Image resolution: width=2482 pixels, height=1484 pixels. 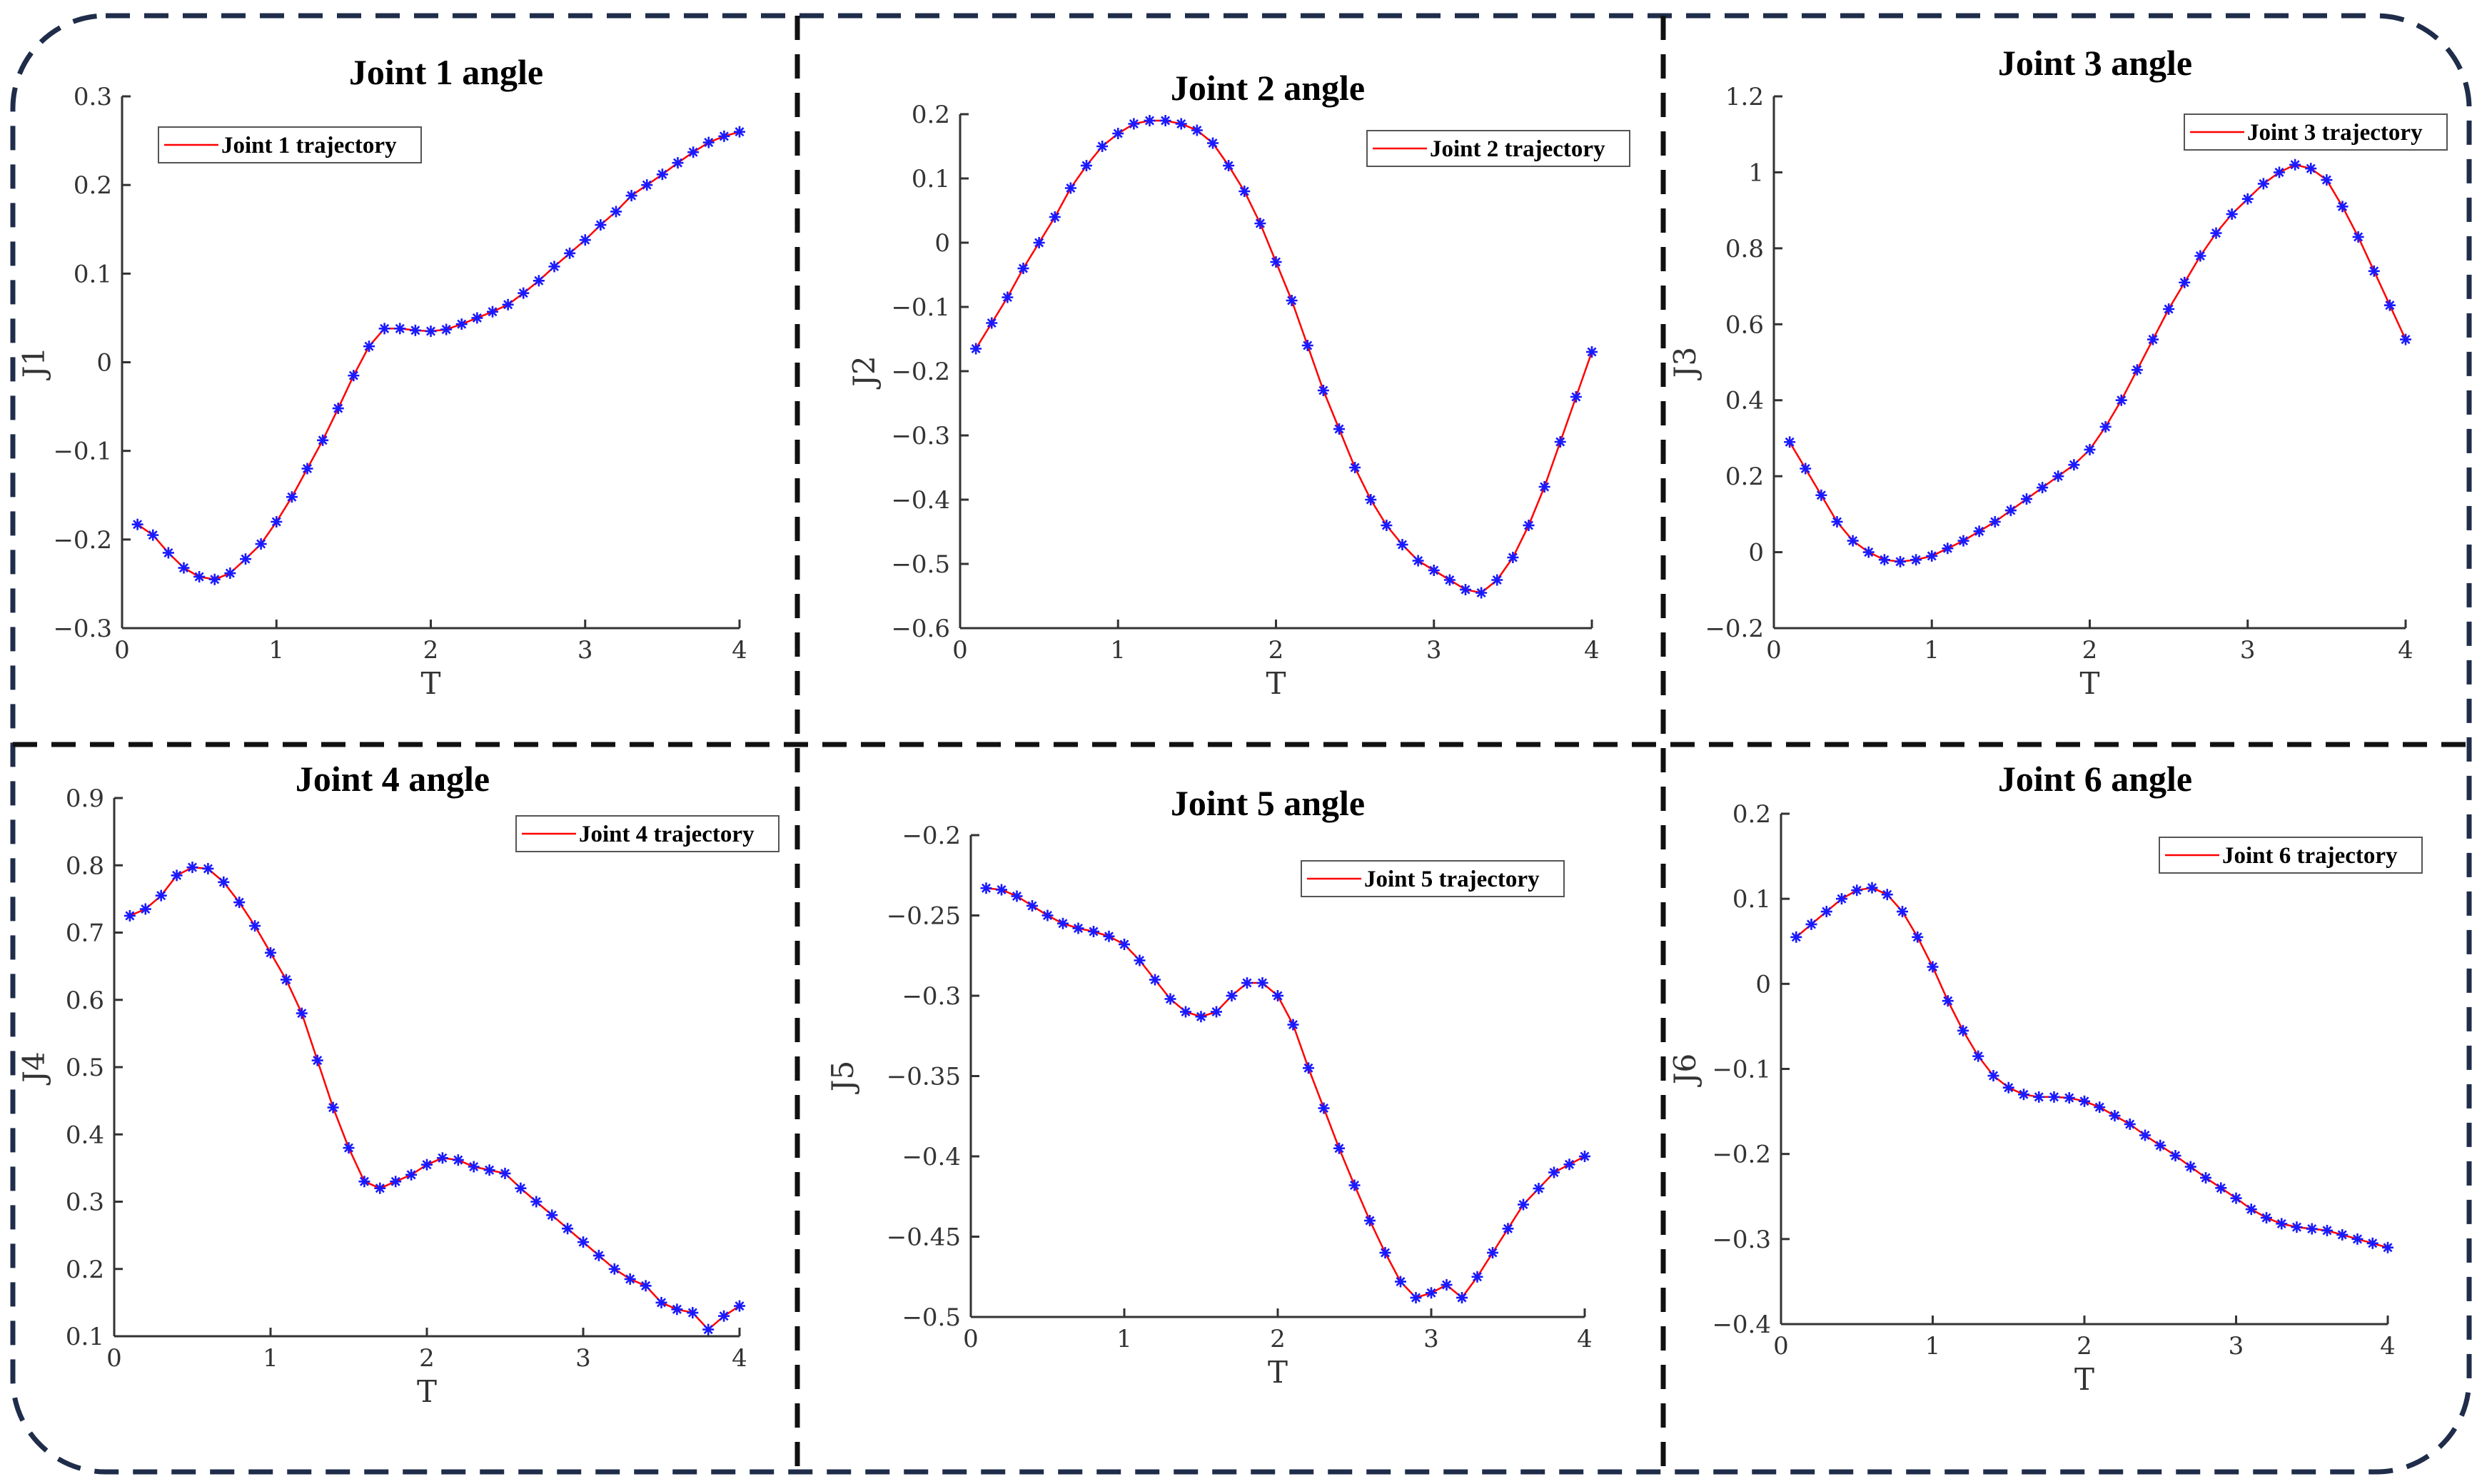 I want to click on y-axis-label: J6, so click(x=1685, y=1071).